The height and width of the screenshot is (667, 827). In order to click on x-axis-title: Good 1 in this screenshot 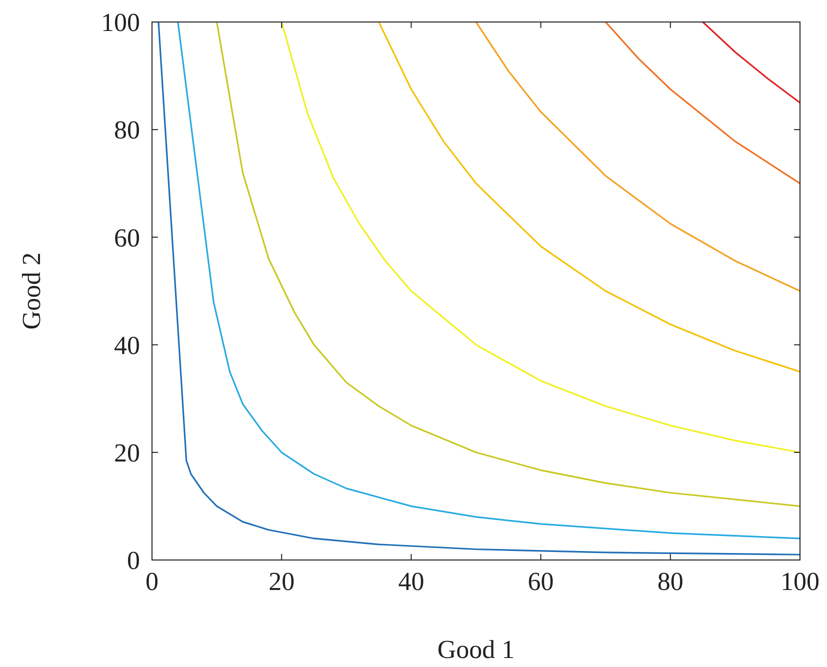, I will do `click(476, 649)`.